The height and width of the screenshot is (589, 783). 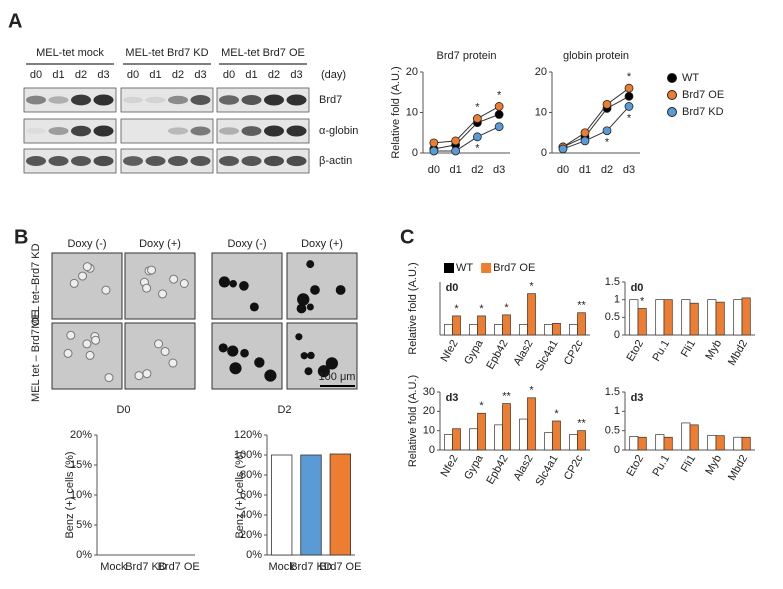 I want to click on micrograph-column-label: Doxy (-), so click(x=246, y=244).